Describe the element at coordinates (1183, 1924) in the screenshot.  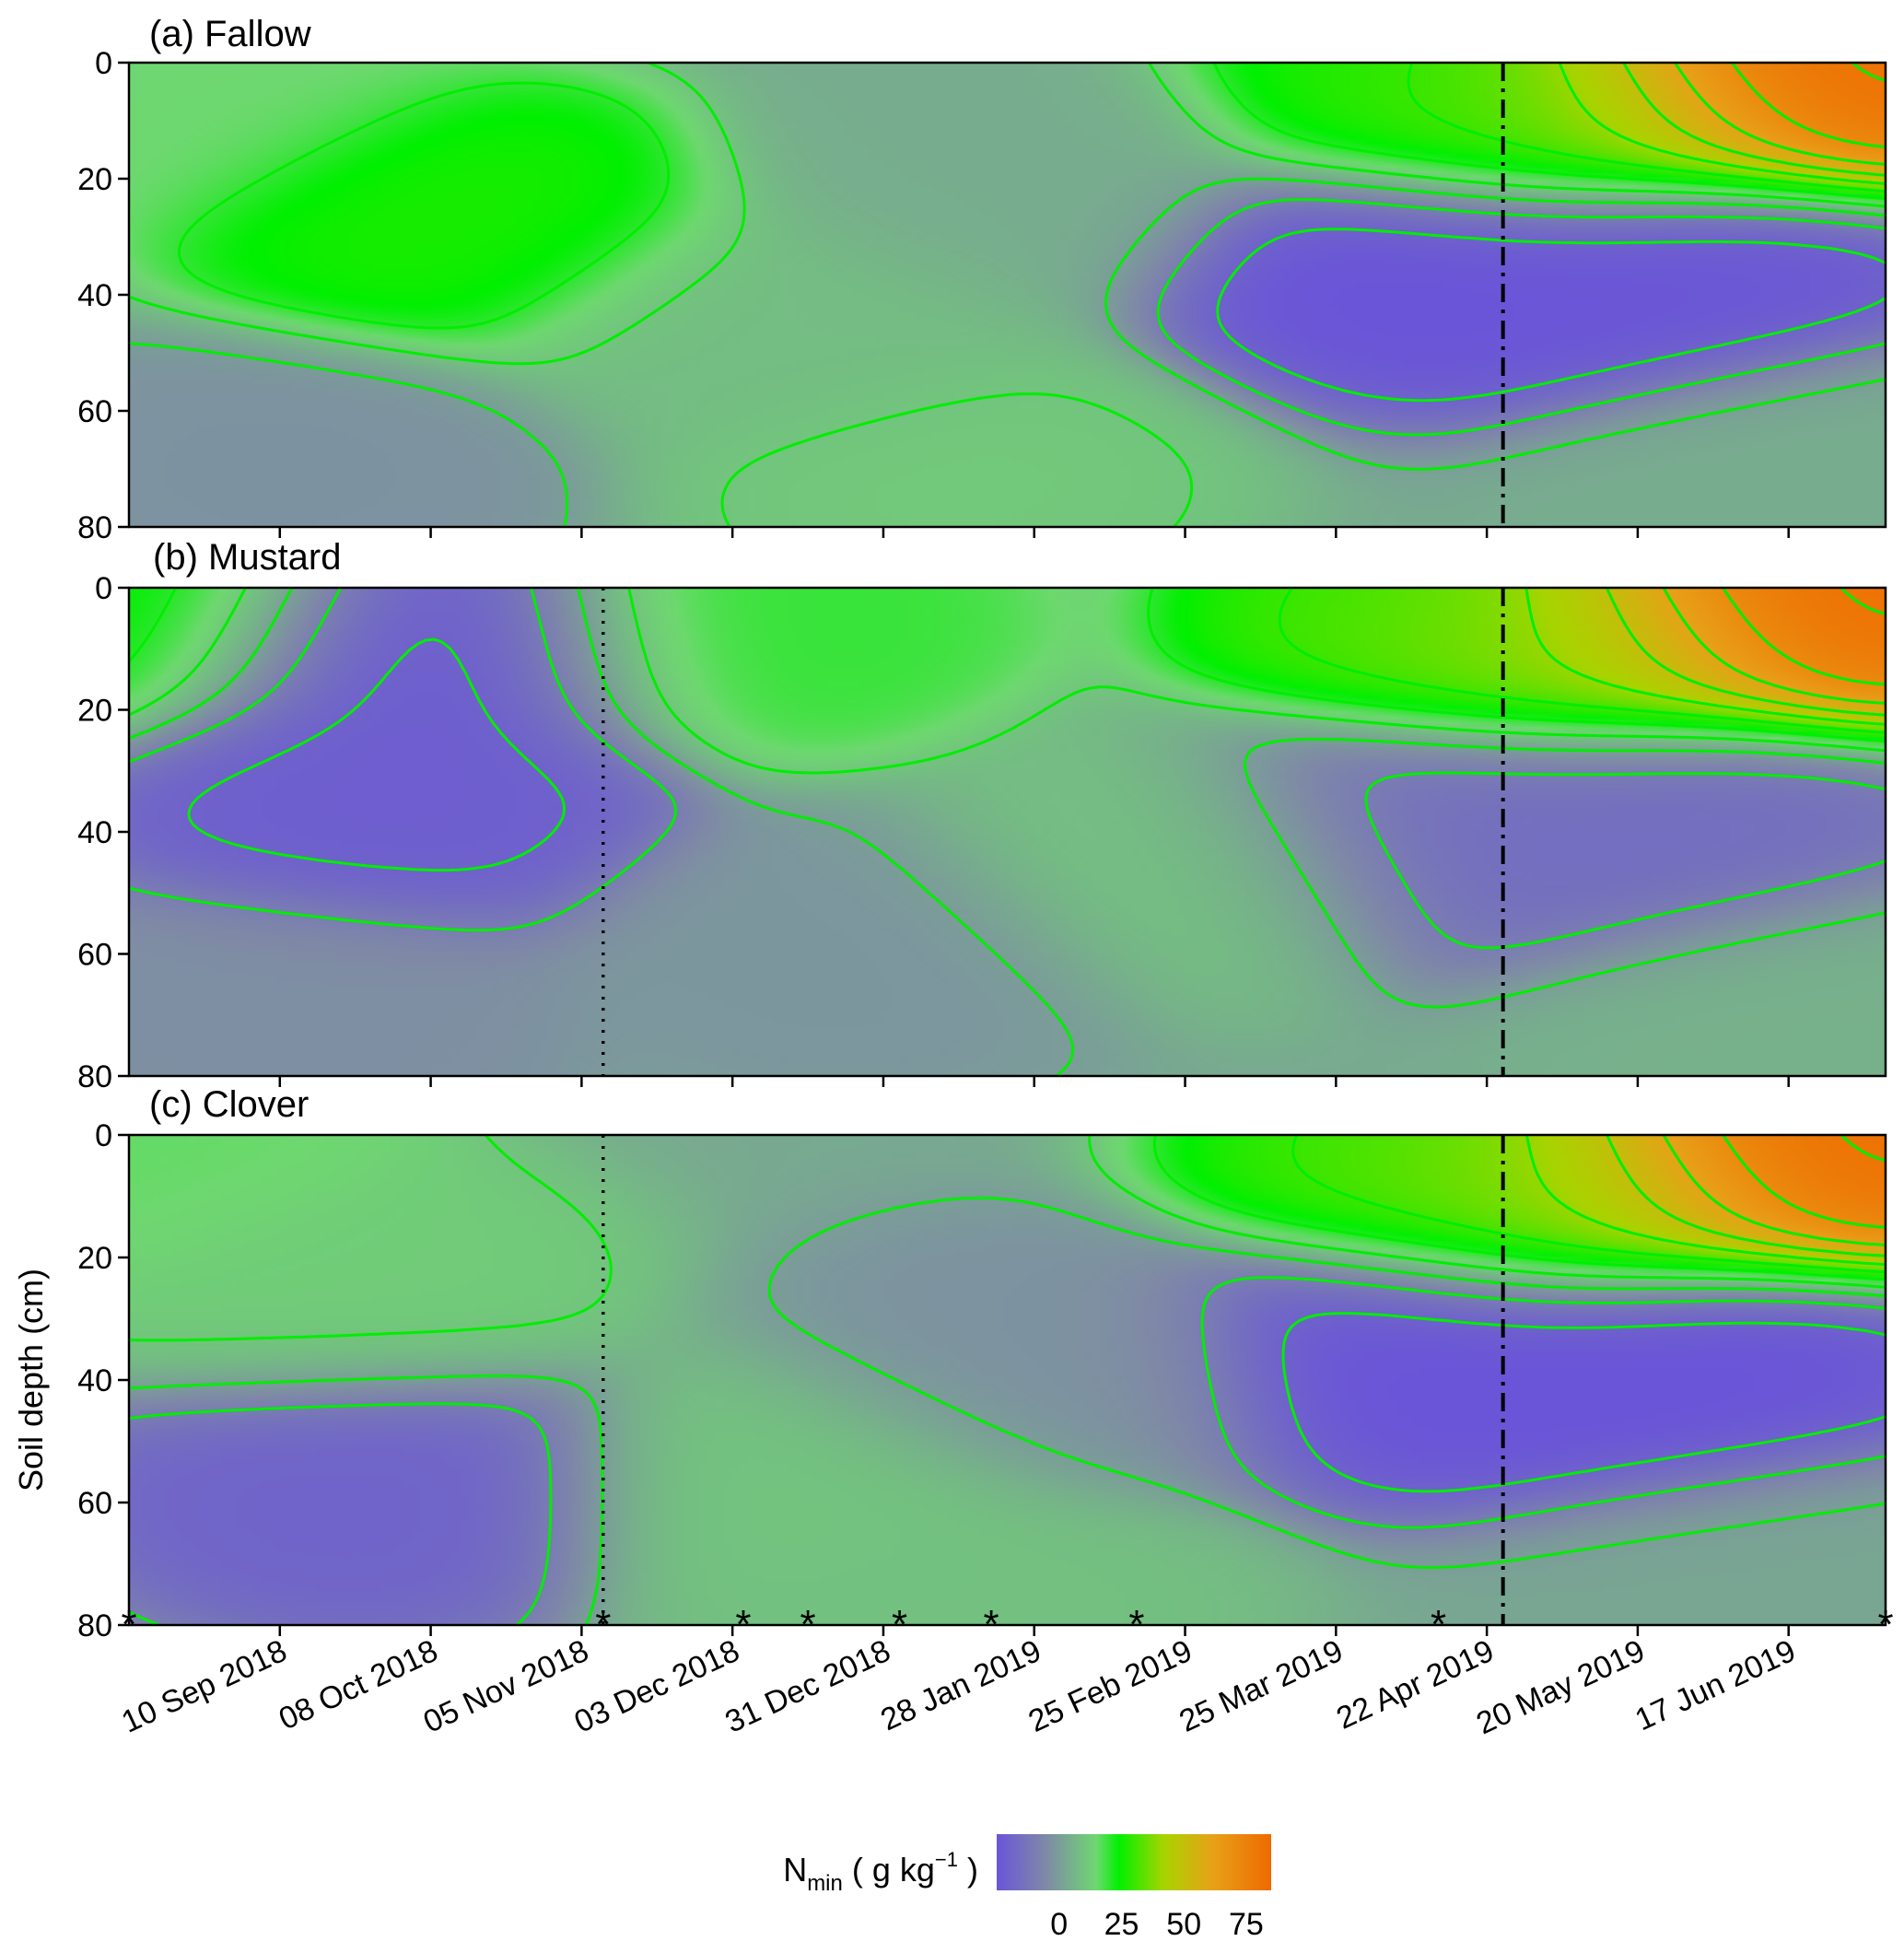
I see `colorbar-tick-label: 50` at that location.